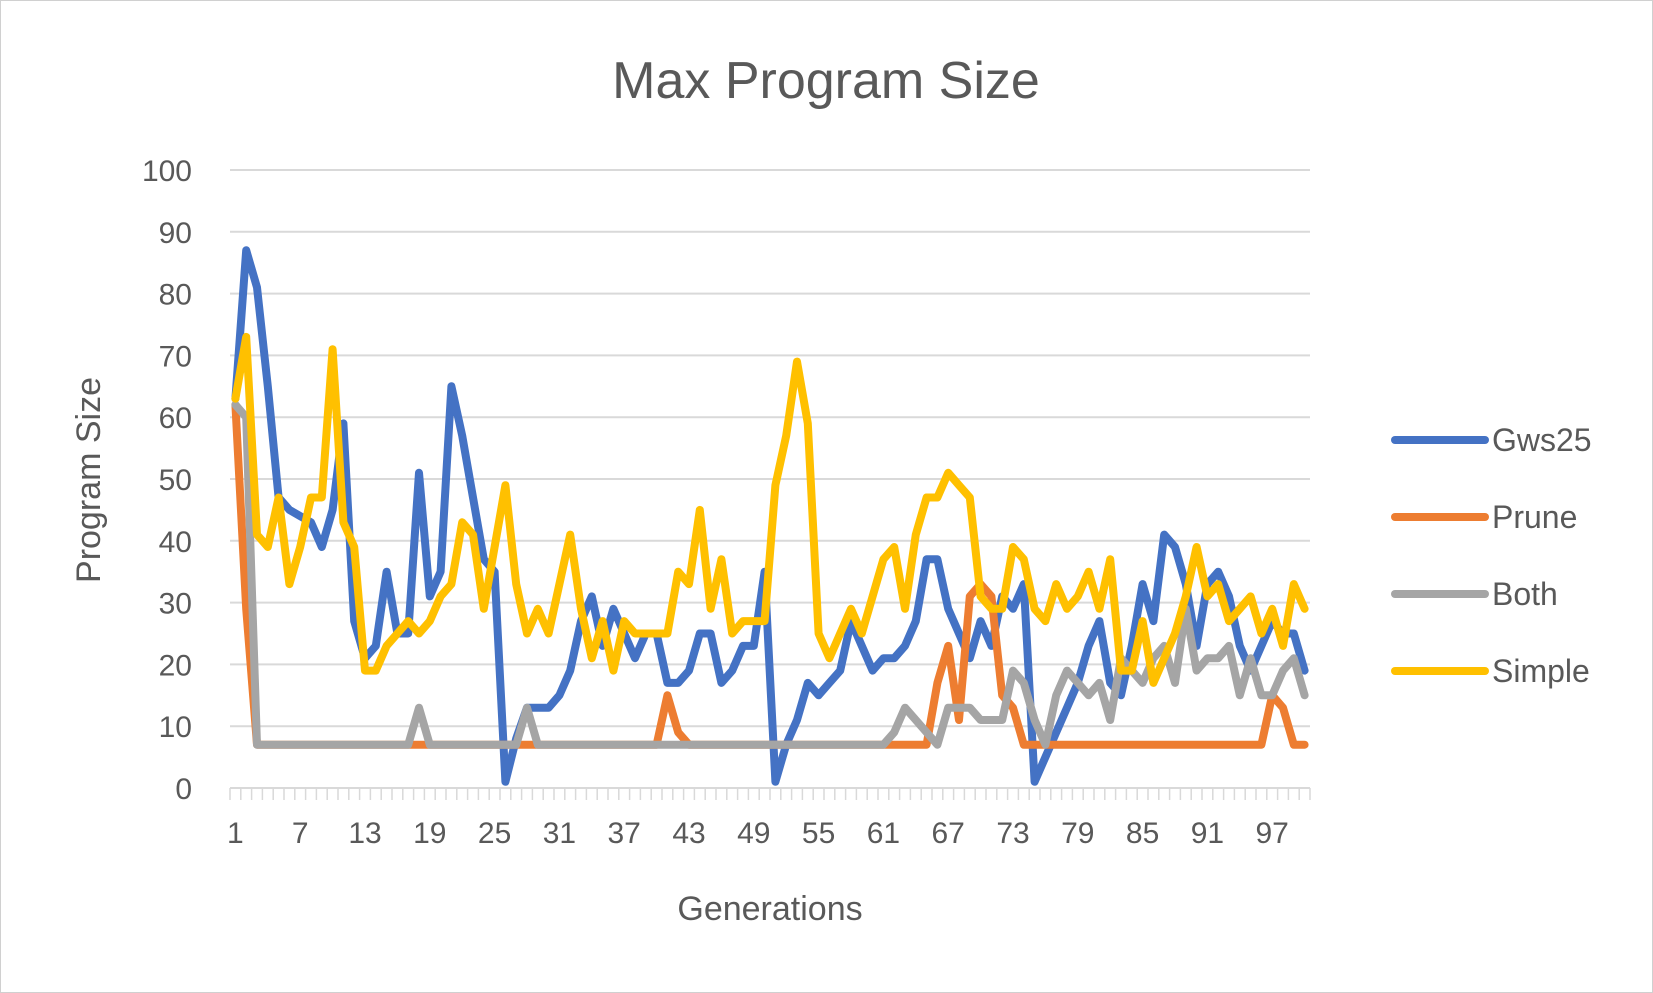 The image size is (1653, 993). What do you see at coordinates (1272, 833) in the screenshot?
I see `x-tick-label: 97` at bounding box center [1272, 833].